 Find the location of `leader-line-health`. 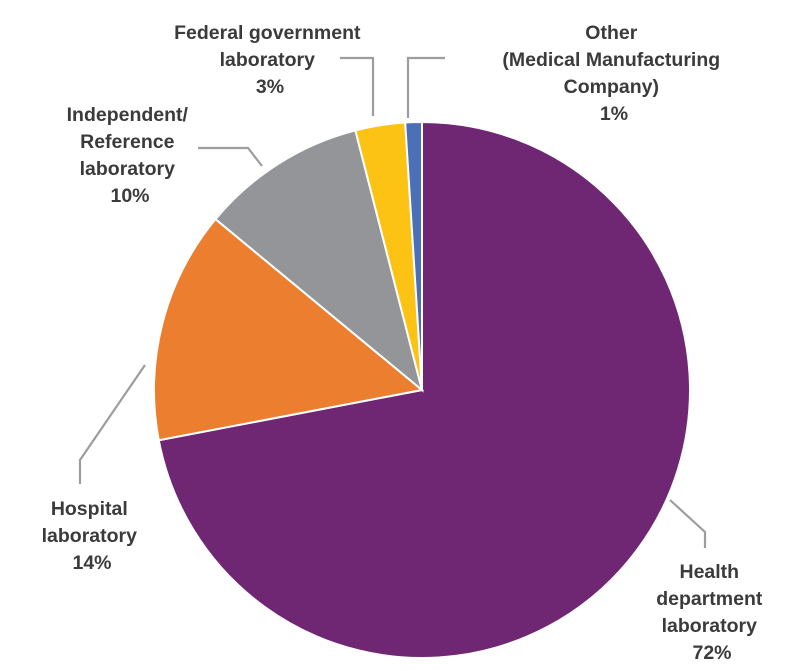

leader-line-health is located at coordinates (688, 523).